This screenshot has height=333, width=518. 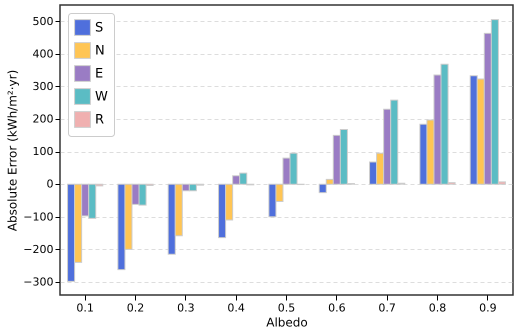 I want to click on y-tick-label: −300, so click(x=38, y=281).